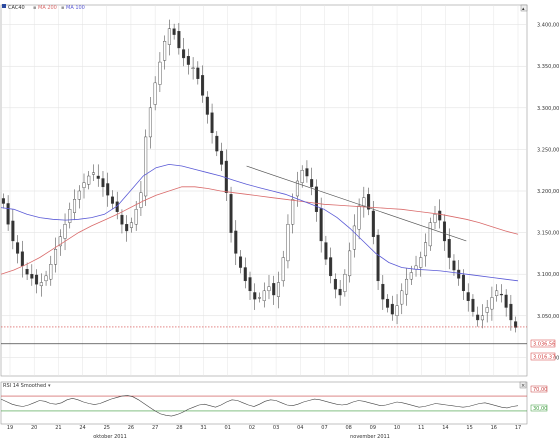  I want to click on scroll-up-button, so click(524, 8).